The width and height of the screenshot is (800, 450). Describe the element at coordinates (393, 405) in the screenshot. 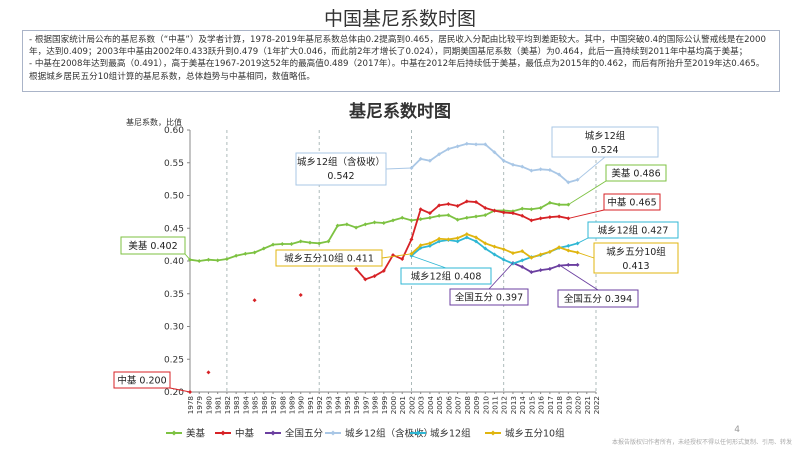

I see `x-tick-label: 2000` at that location.